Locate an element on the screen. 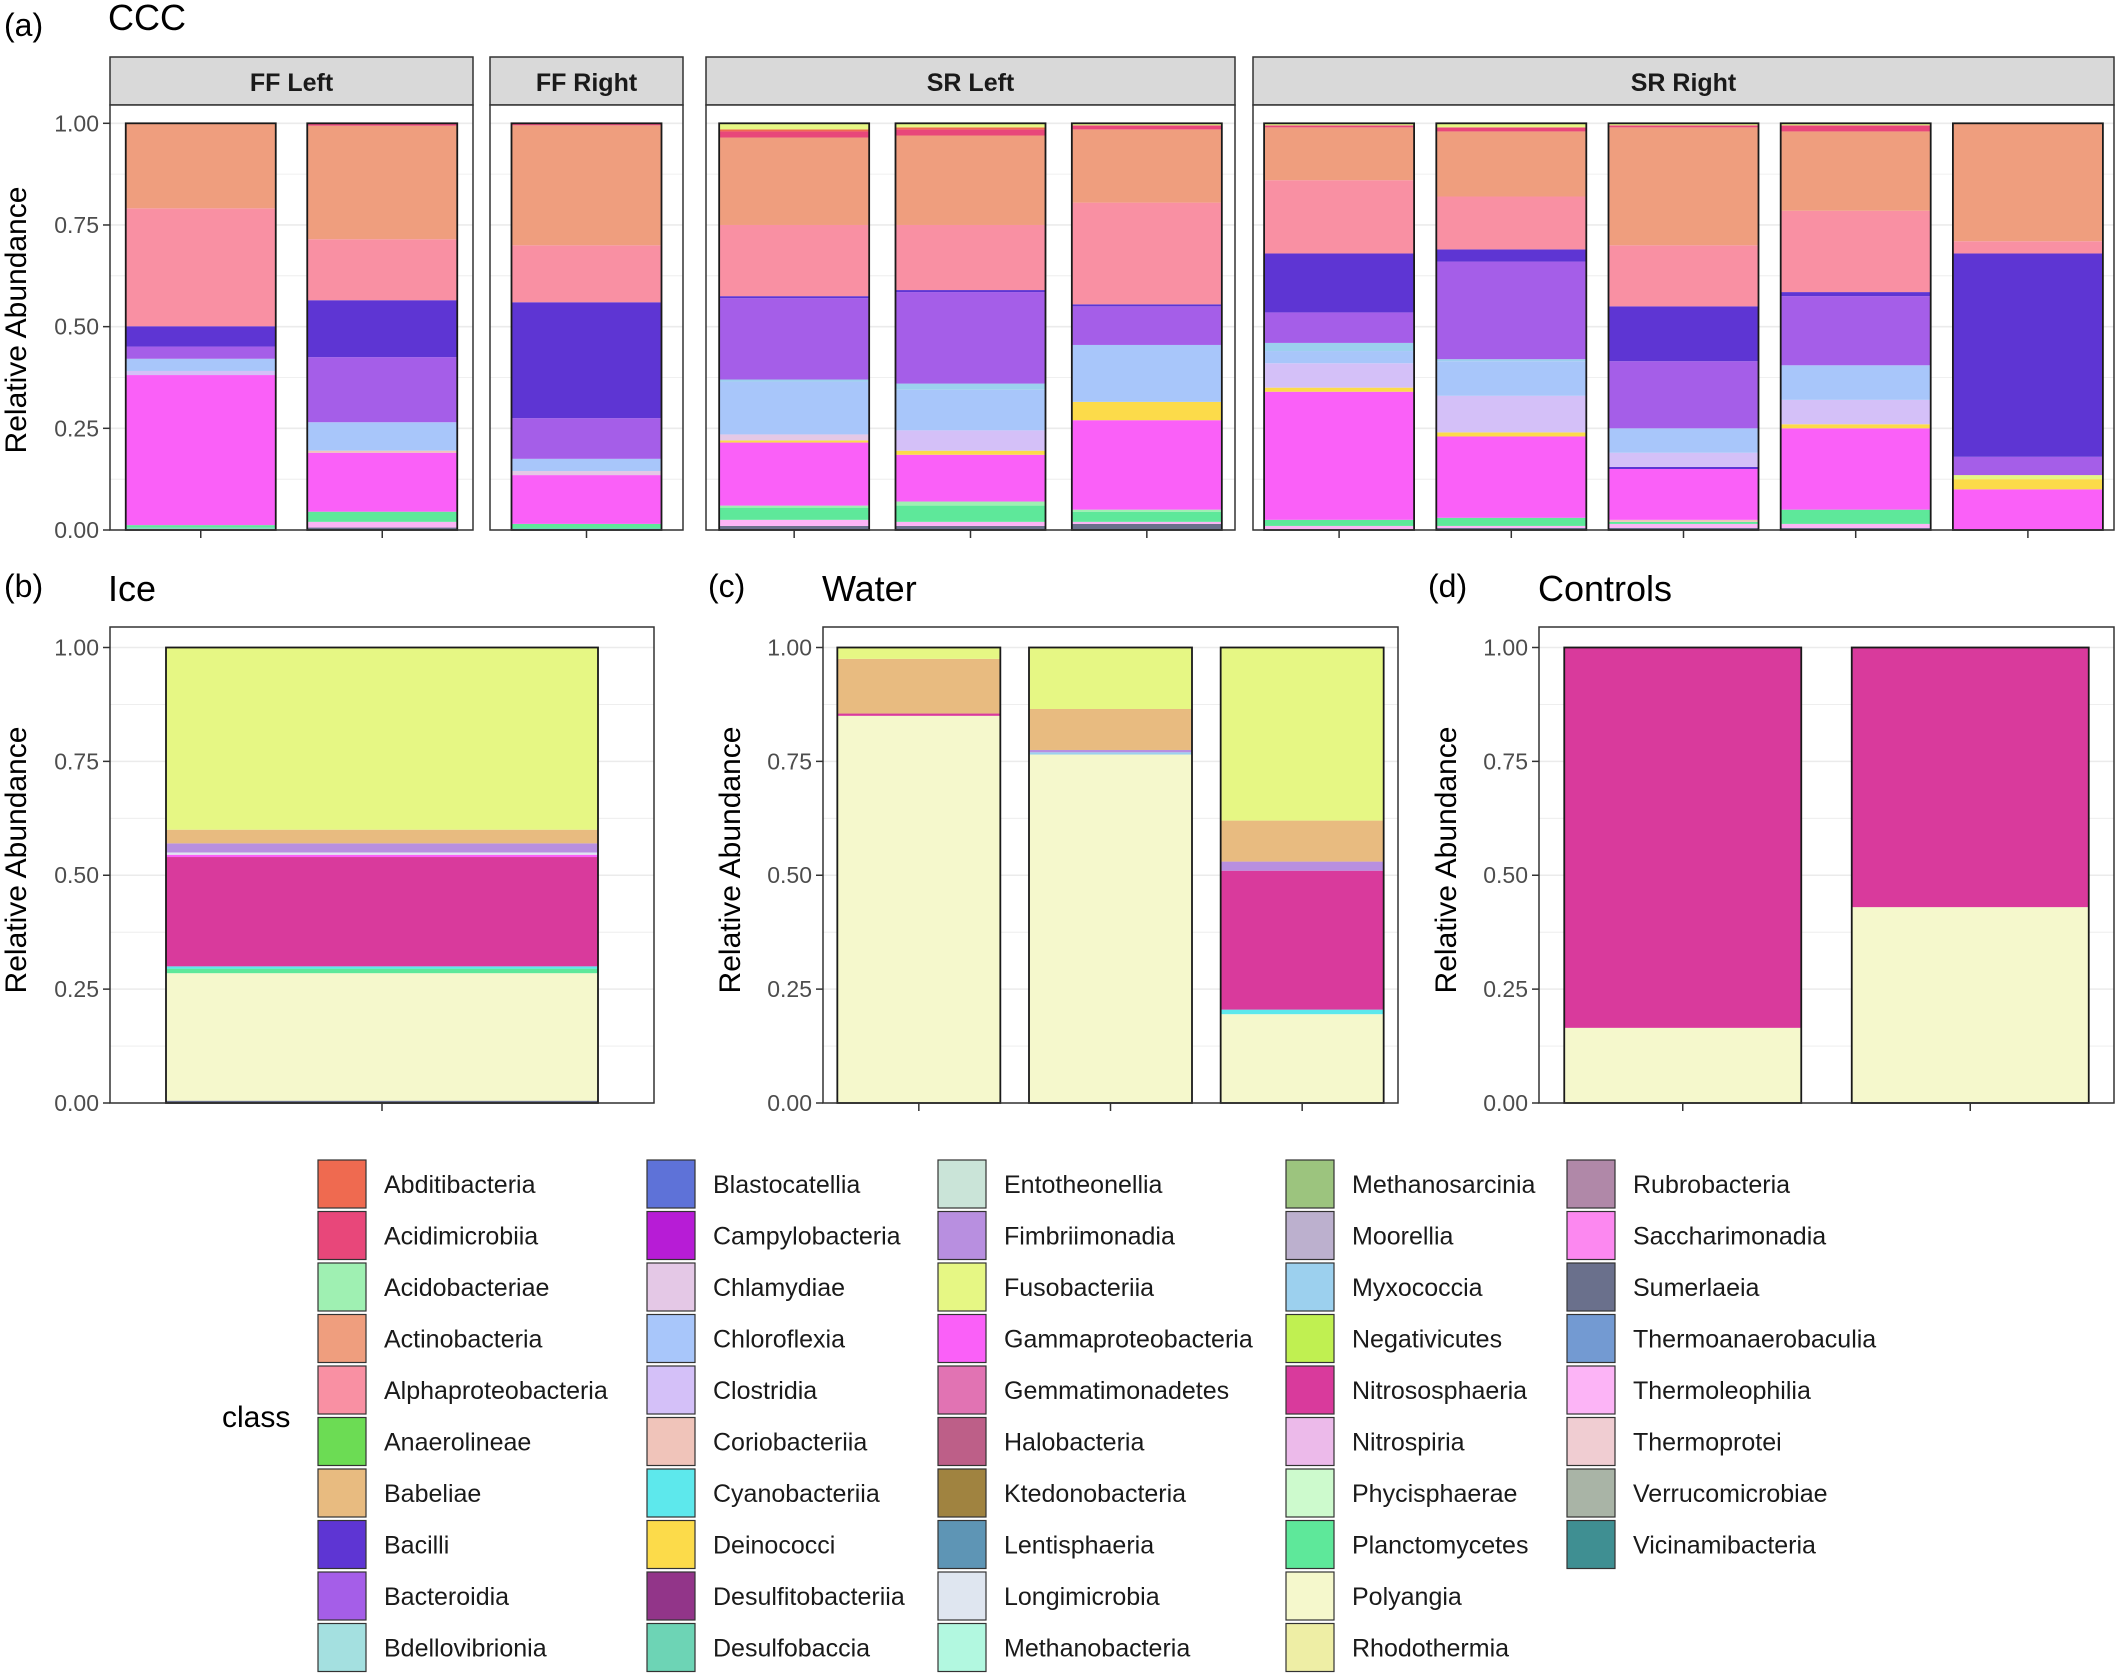 The image size is (2118, 1675). legend-label-4-6: Verrucomicrobiae is located at coordinates (1730, 1494).